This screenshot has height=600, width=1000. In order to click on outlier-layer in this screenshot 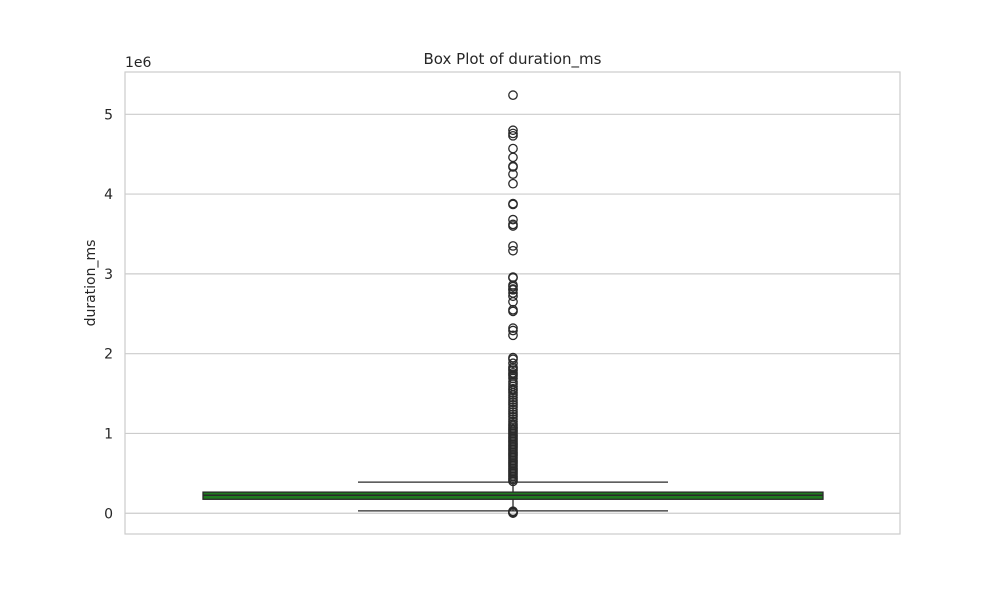, I will do `click(513, 304)`.